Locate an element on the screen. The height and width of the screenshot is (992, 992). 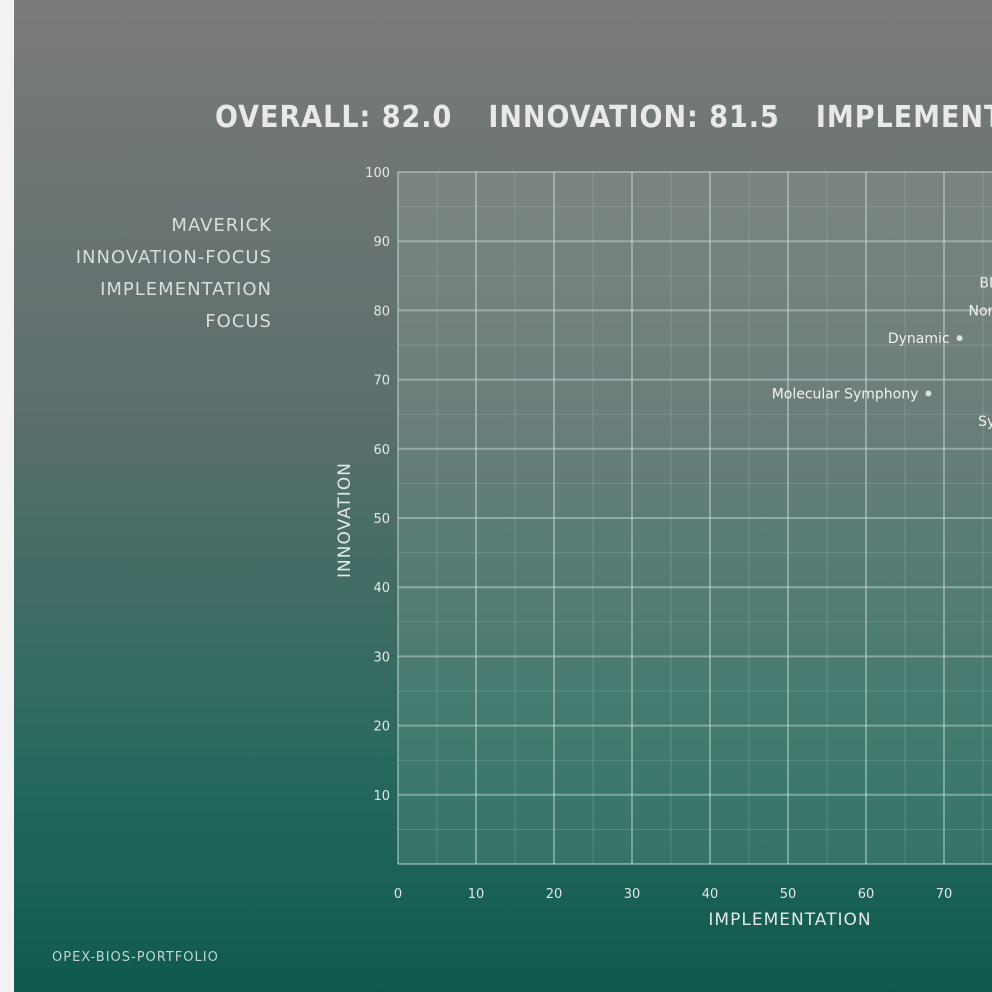
y-tick-label: 20 is located at coordinates (381, 727).